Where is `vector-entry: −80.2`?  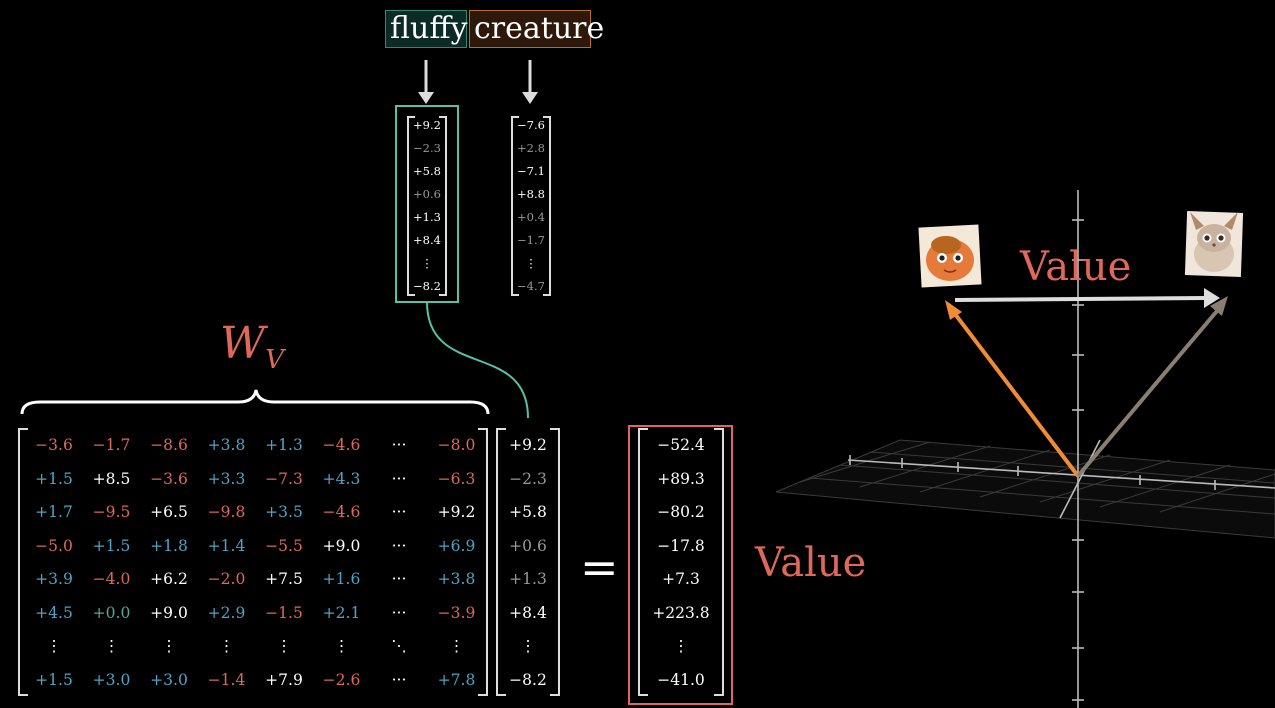 vector-entry: −80.2 is located at coordinates (681, 512).